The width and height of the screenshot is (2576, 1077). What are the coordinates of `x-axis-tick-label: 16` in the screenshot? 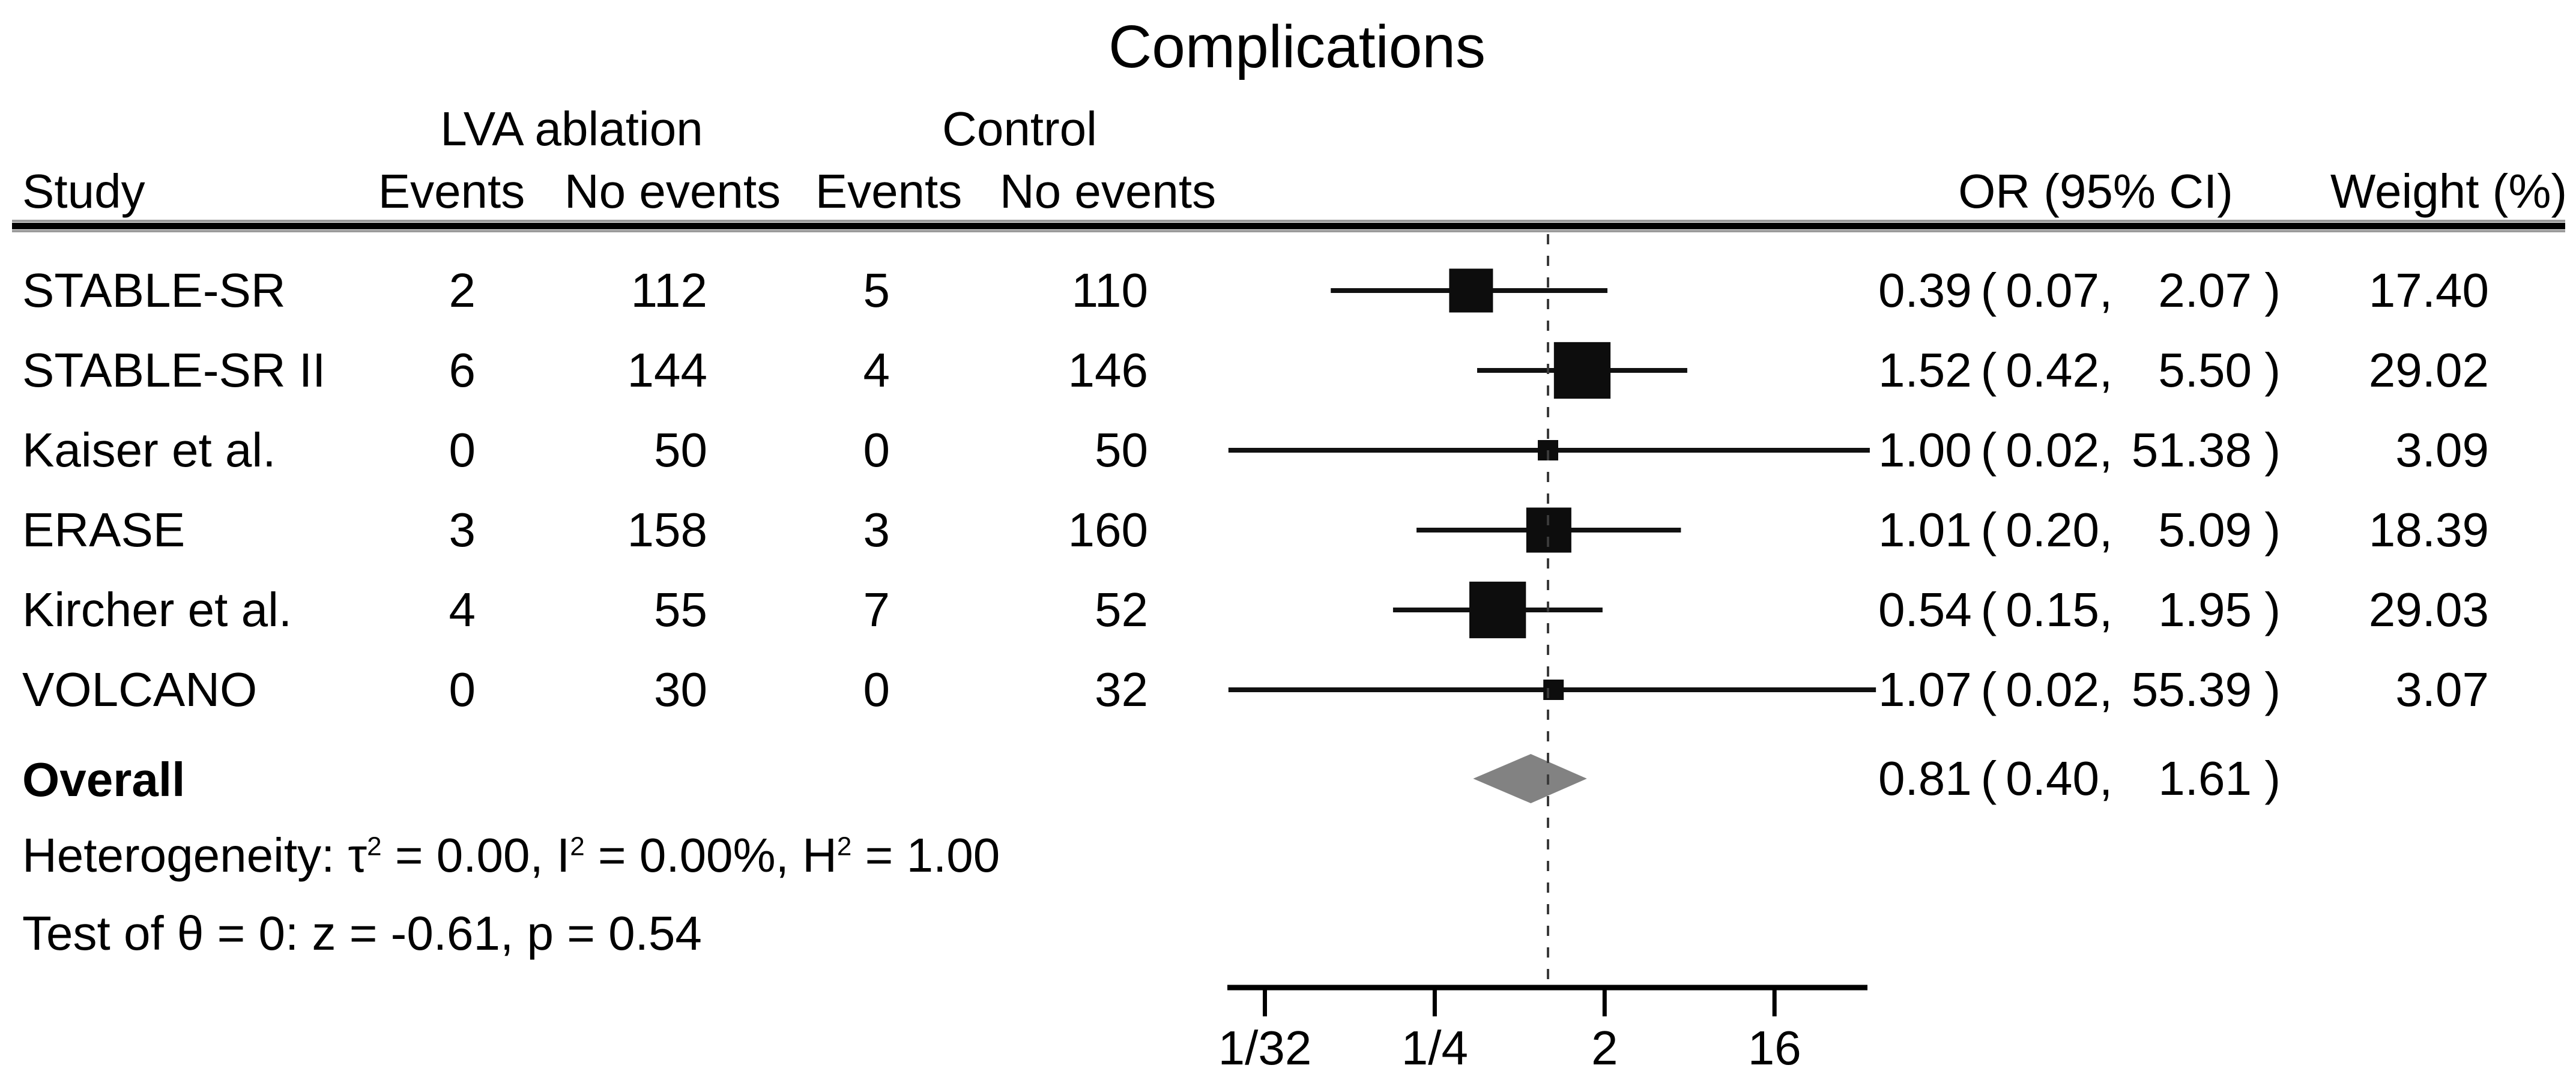 It's located at (1774, 1048).